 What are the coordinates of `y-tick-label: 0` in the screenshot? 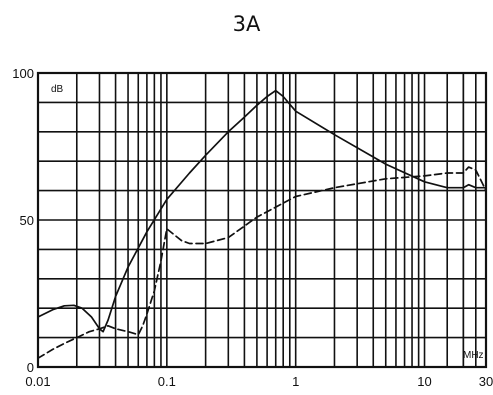 It's located at (30, 367).